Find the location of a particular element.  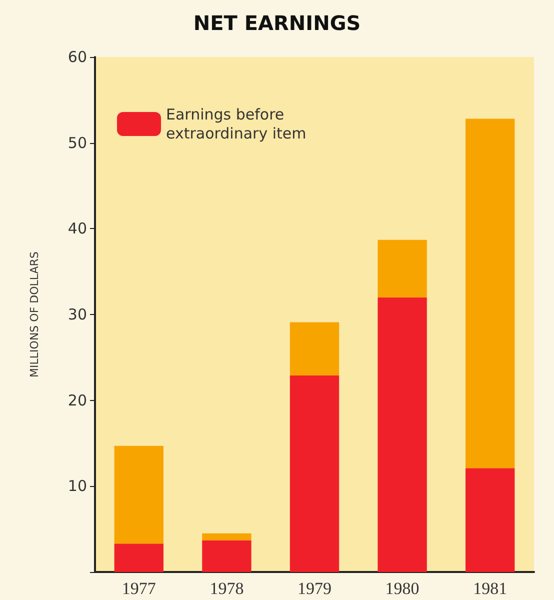

x-tick-label: 1979 is located at coordinates (315, 588).